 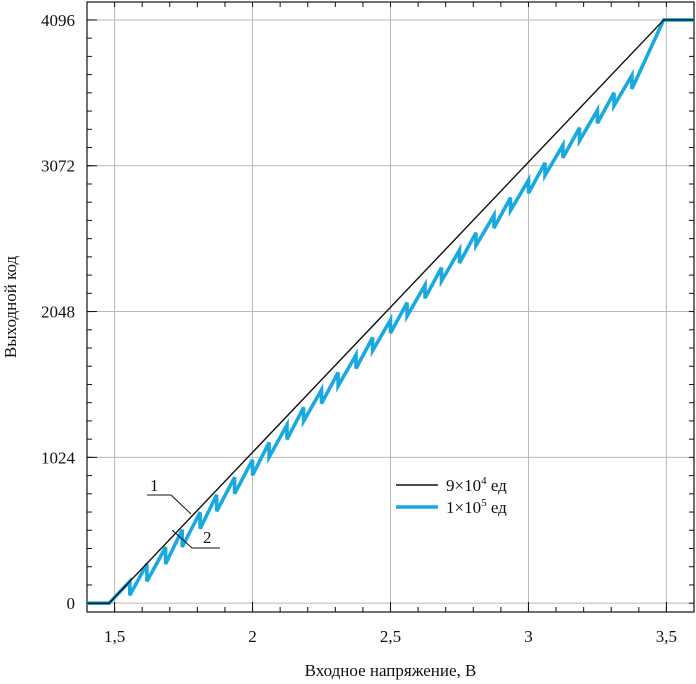 What do you see at coordinates (207, 537) in the screenshot?
I see `annotation-label-2: 2` at bounding box center [207, 537].